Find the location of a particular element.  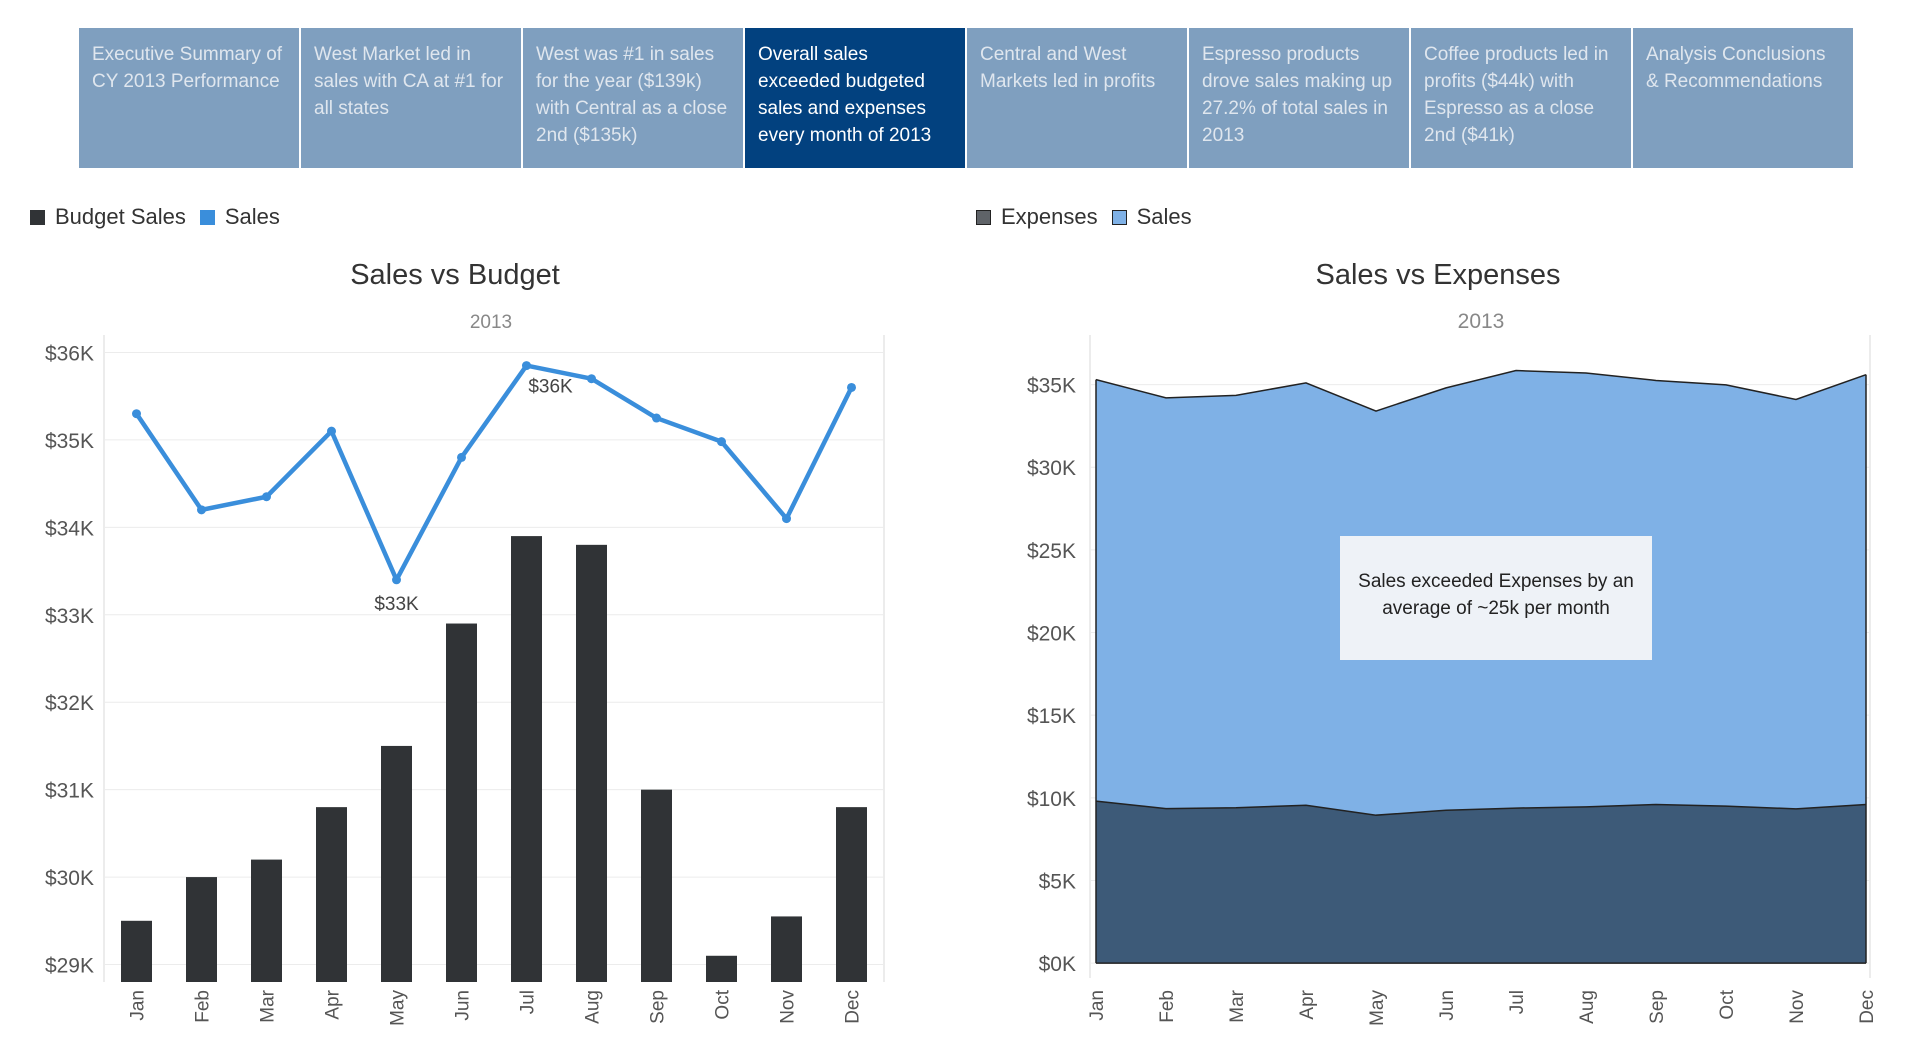

budget-bar-sep is located at coordinates (656, 885).